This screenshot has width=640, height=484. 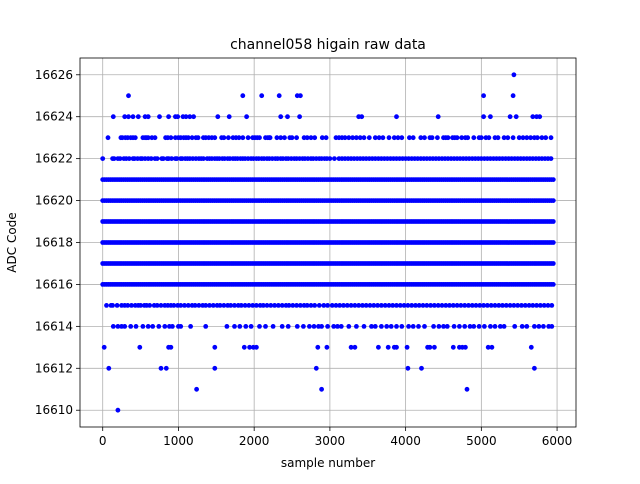 I want to click on chart-title: channel058 higain raw data, so click(x=328, y=45).